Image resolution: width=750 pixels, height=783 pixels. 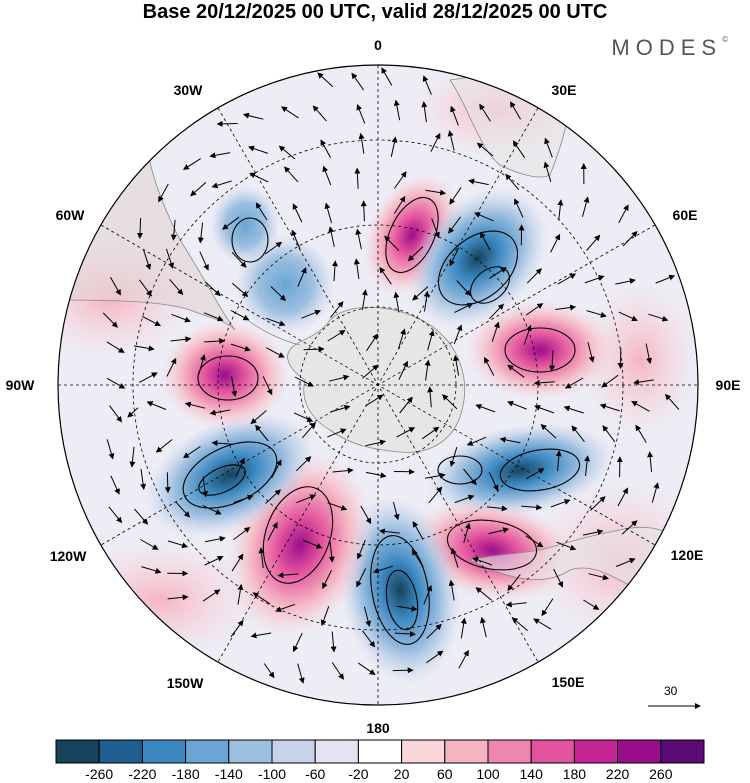 What do you see at coordinates (68, 556) in the screenshot?
I see `lon-label-120w: 120W` at bounding box center [68, 556].